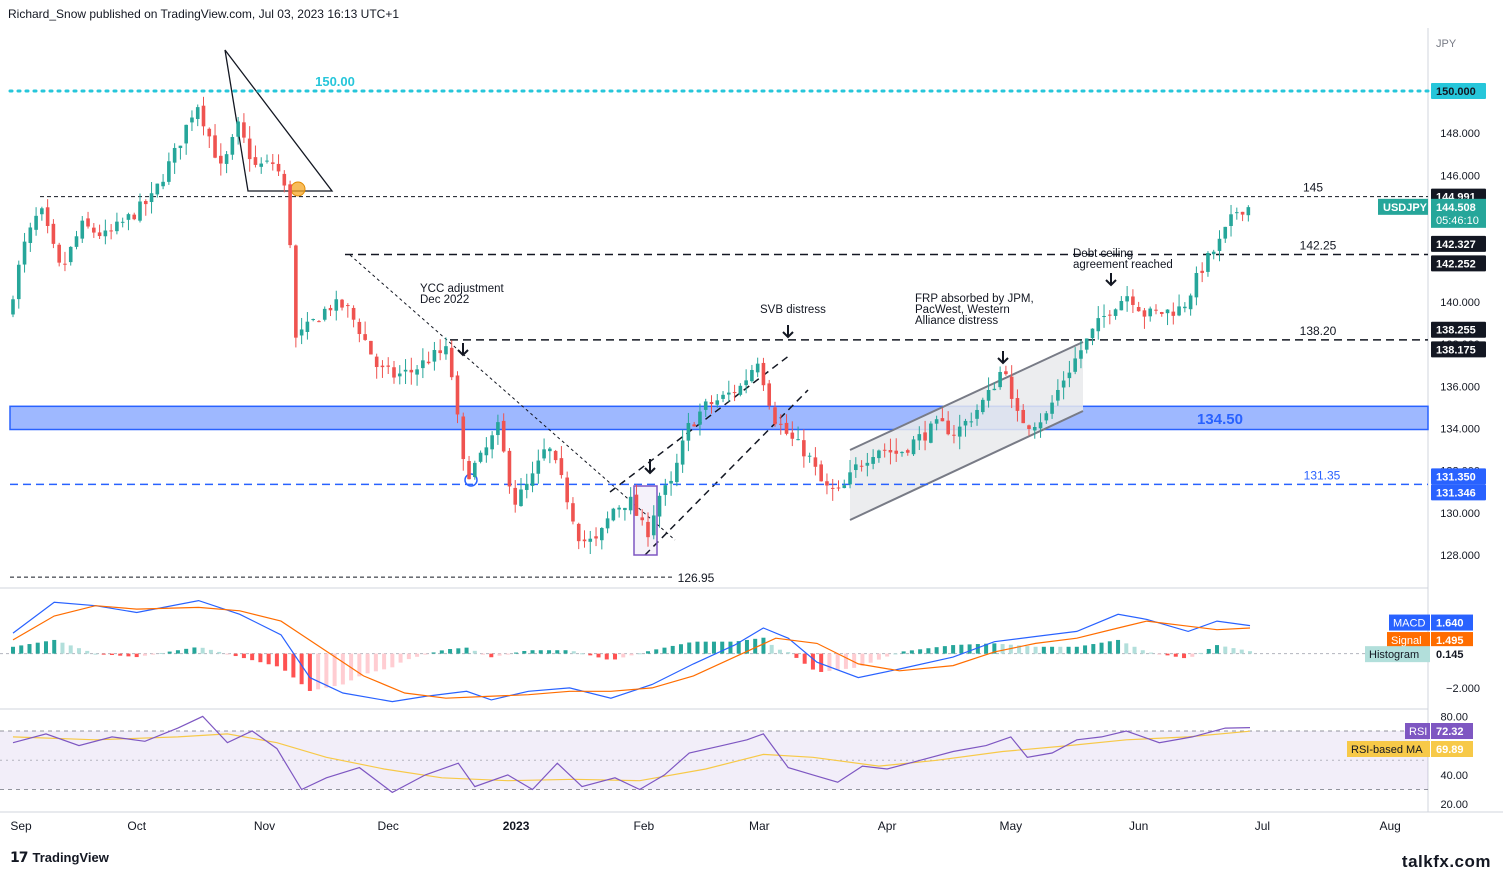 This screenshot has width=1503, height=875. Describe the element at coordinates (1313, 188) in the screenshot. I see `level-label-145: 145` at that location.